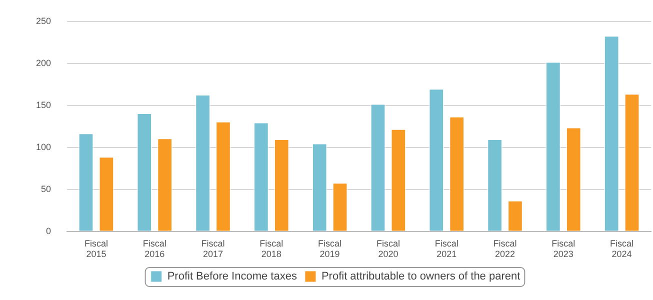  What do you see at coordinates (272, 249) in the screenshot?
I see `x-tick-label: Fiscal 2018` at bounding box center [272, 249].